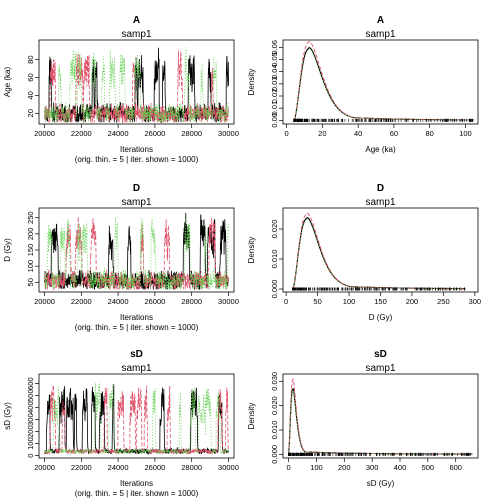 This screenshot has width=504, height=504. Describe the element at coordinates (455, 467) in the screenshot. I see `x-tick-label: 600` at that location.